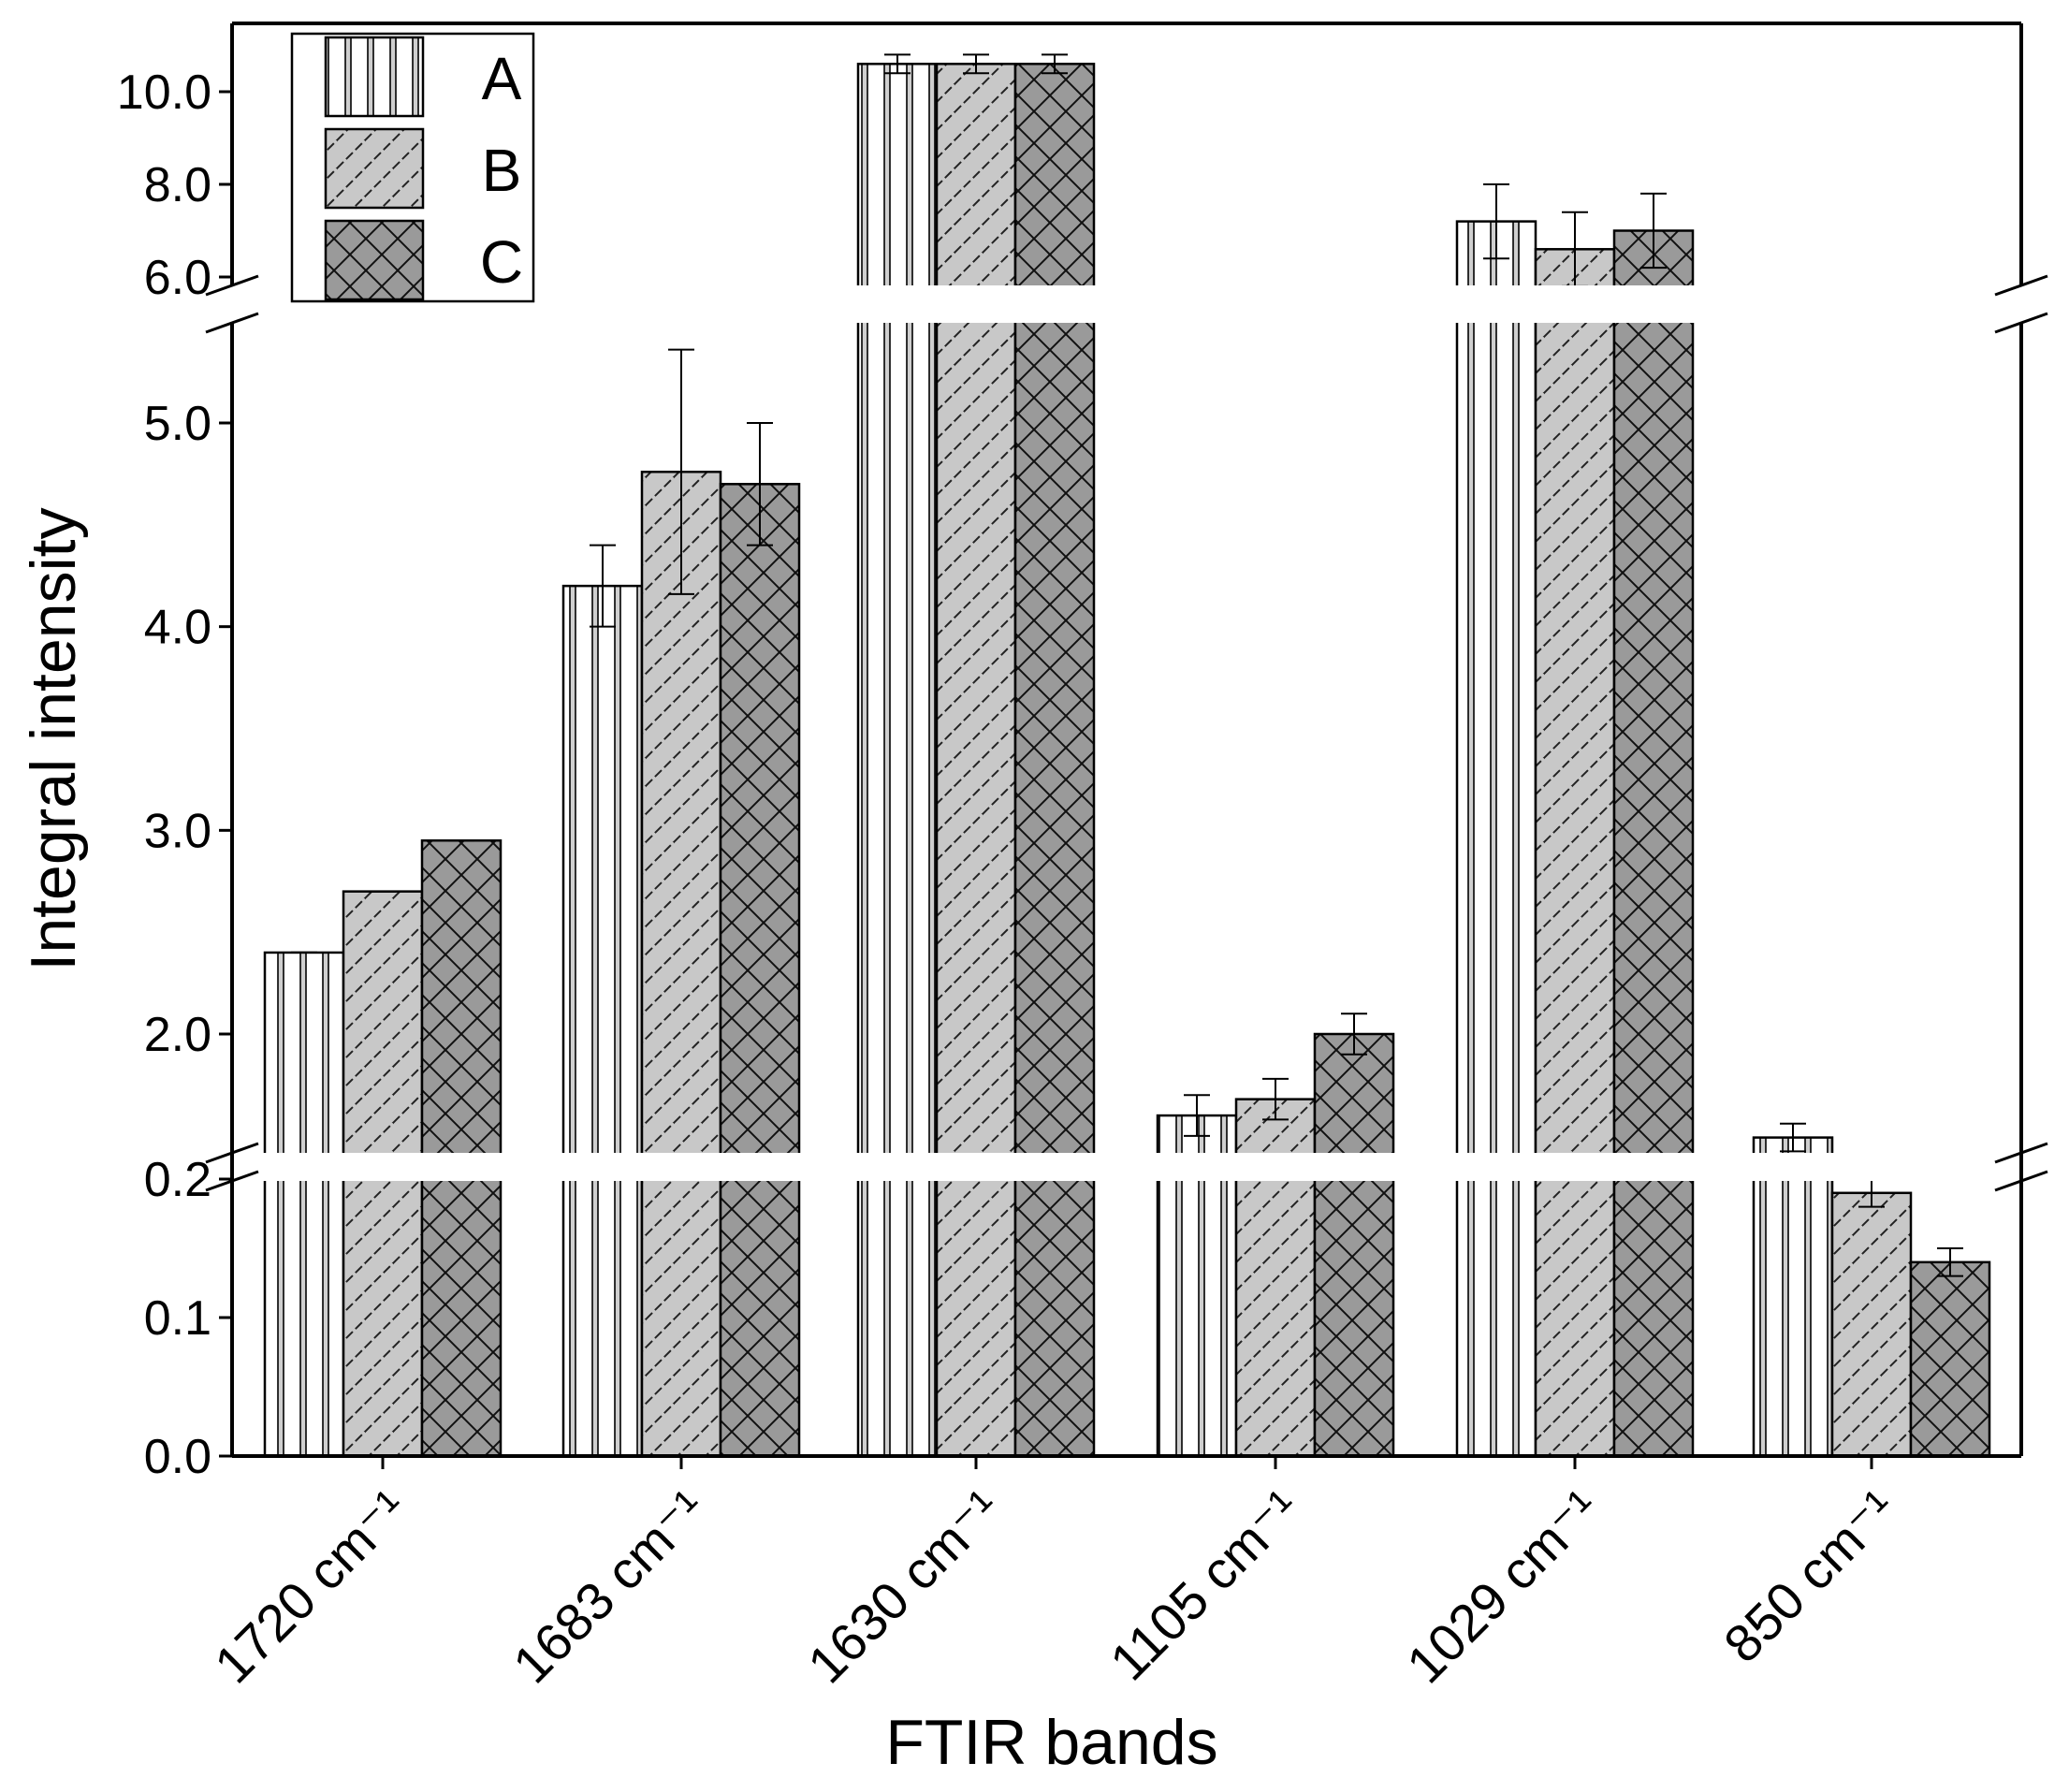  I want to click on y-tick-label-0-1: 0.1, so click(177, 1318).